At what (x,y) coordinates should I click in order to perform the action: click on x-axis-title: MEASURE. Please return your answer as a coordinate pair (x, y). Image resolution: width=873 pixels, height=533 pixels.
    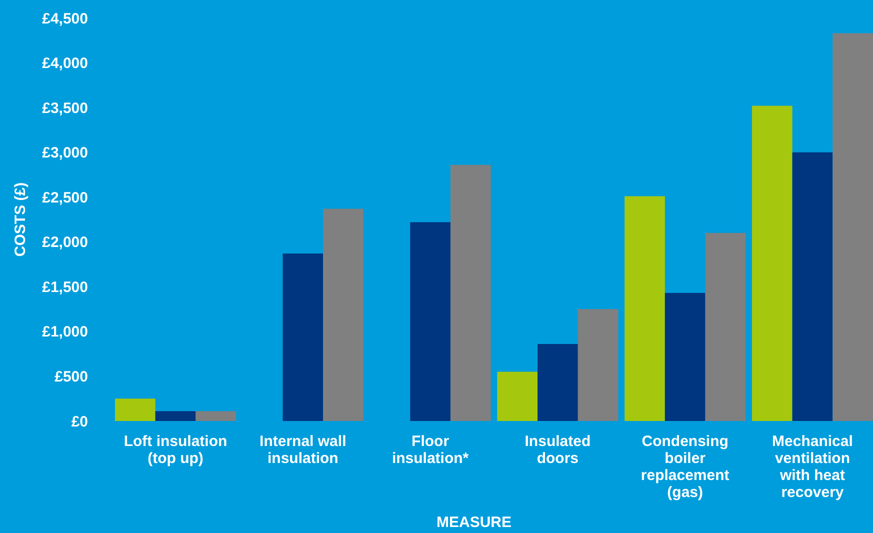
    Looking at the image, I should click on (474, 522).